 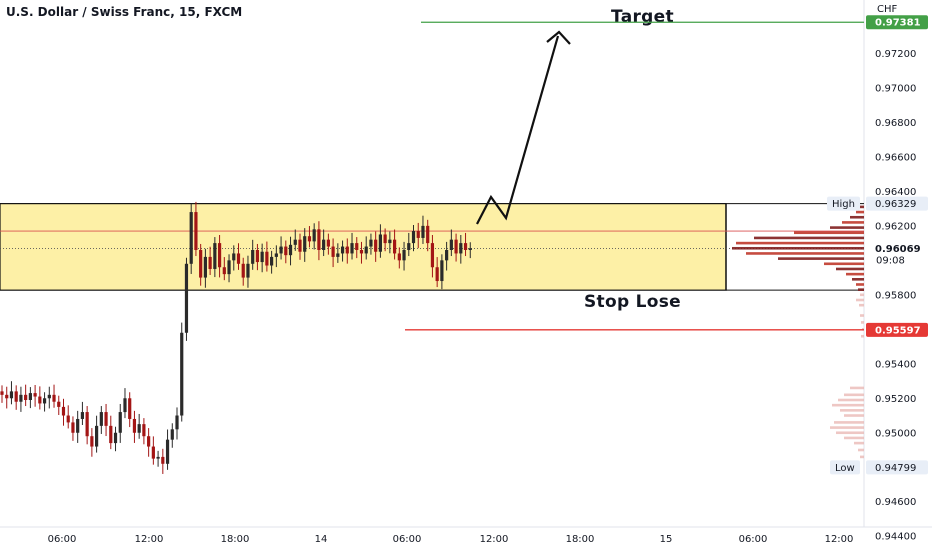 I want to click on projection-path, so click(x=518, y=130).